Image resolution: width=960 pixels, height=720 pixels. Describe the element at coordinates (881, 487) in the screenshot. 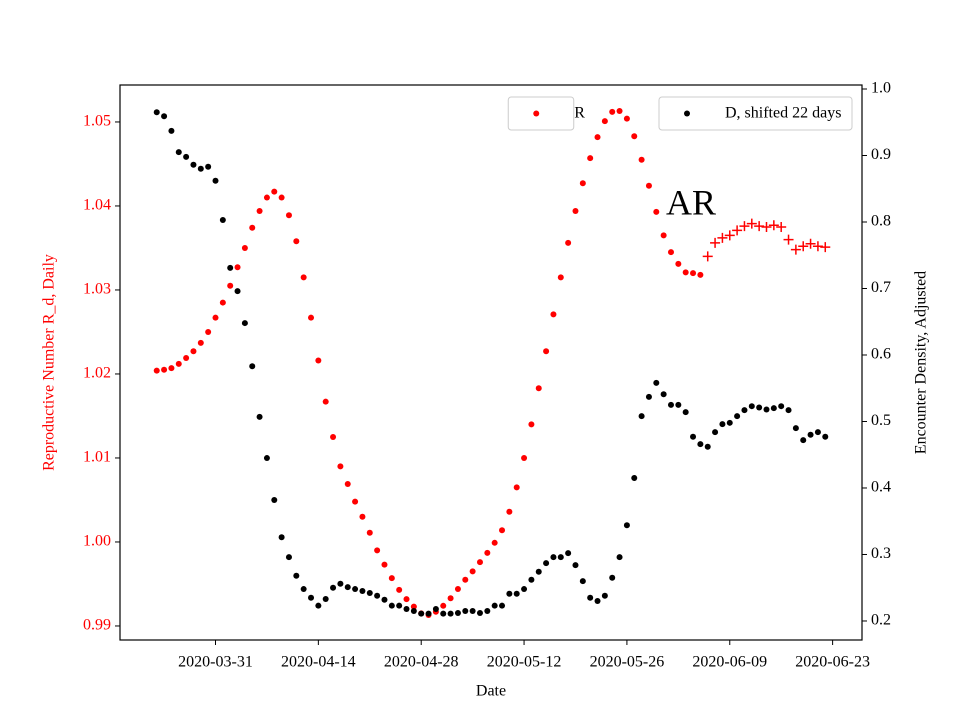

I see `y2-tick-label: 0.4` at that location.